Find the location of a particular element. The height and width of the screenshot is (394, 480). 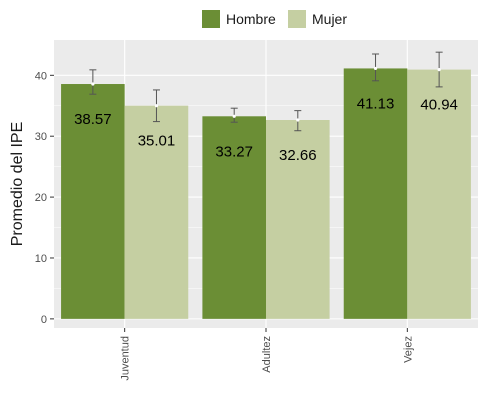

data-label: 41.13 is located at coordinates (376, 103).